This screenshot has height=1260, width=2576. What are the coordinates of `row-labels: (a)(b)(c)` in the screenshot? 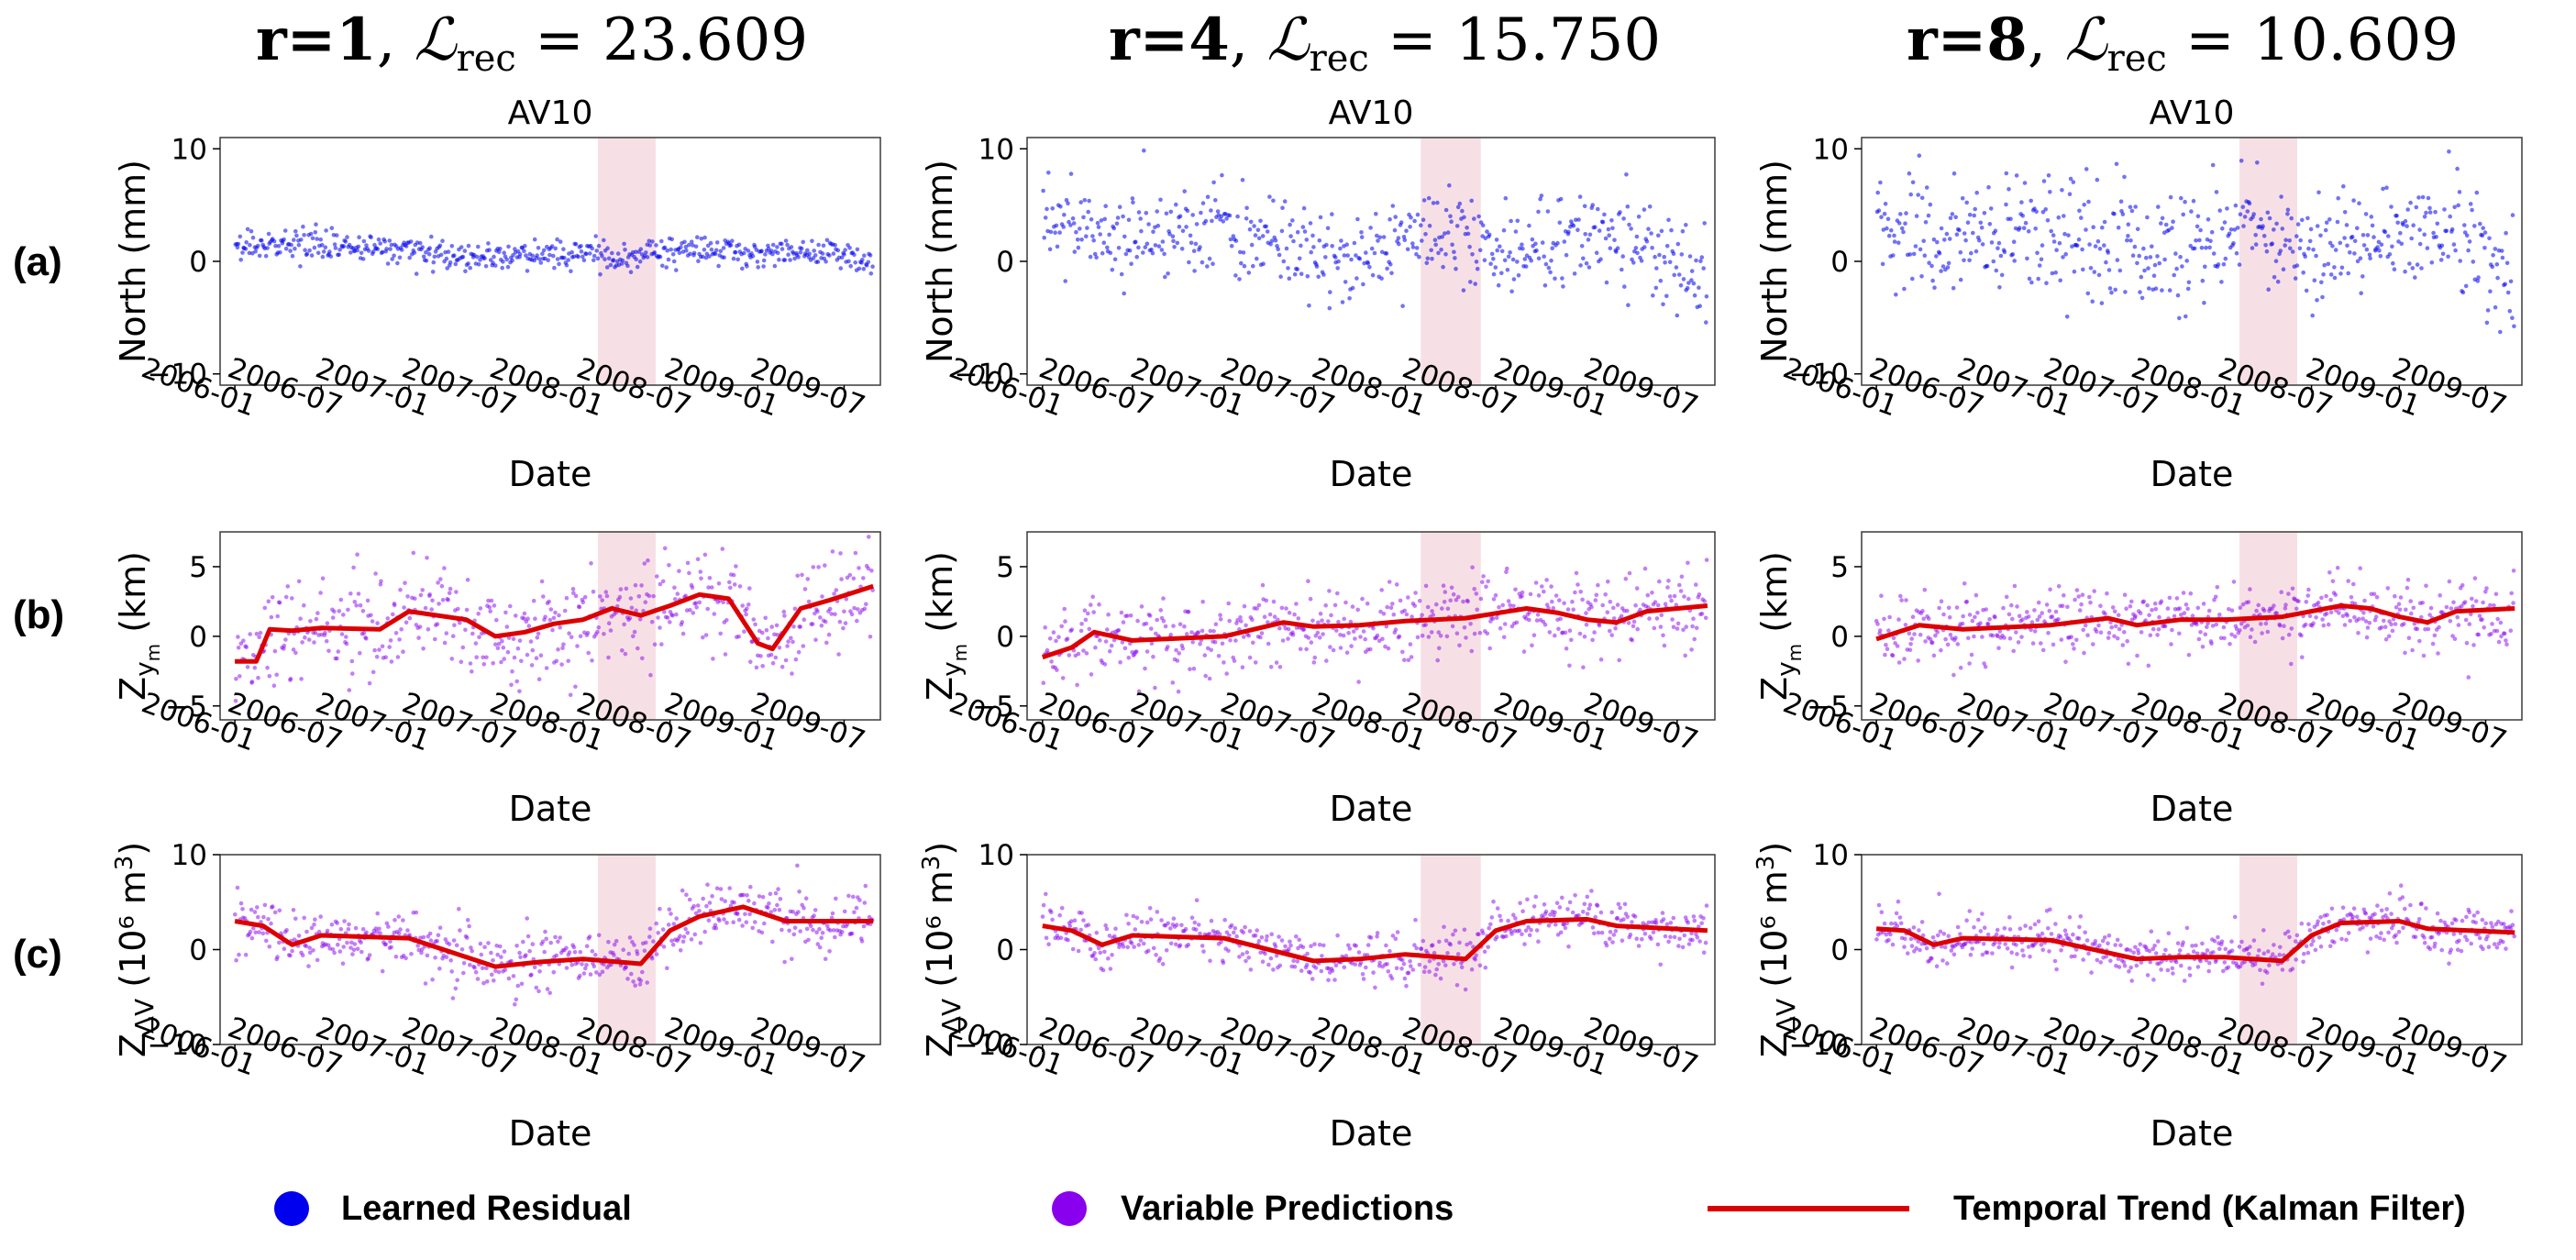 It's located at (38, 608).